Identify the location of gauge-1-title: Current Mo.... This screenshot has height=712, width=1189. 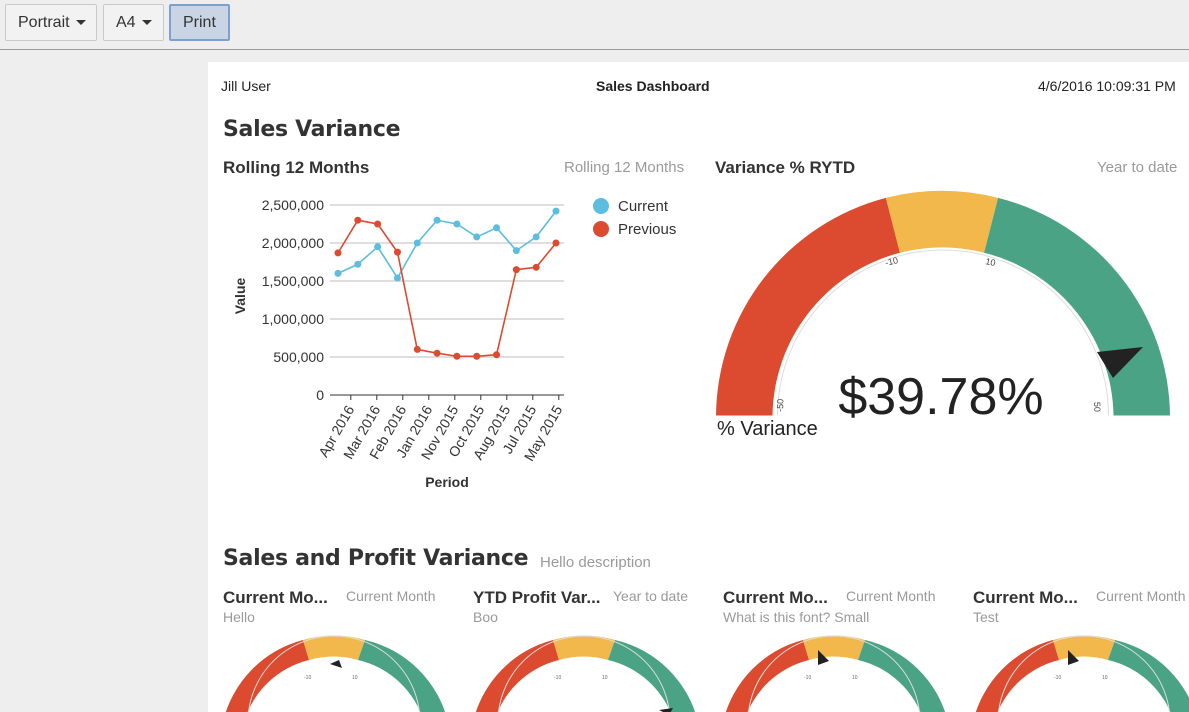
(275, 597).